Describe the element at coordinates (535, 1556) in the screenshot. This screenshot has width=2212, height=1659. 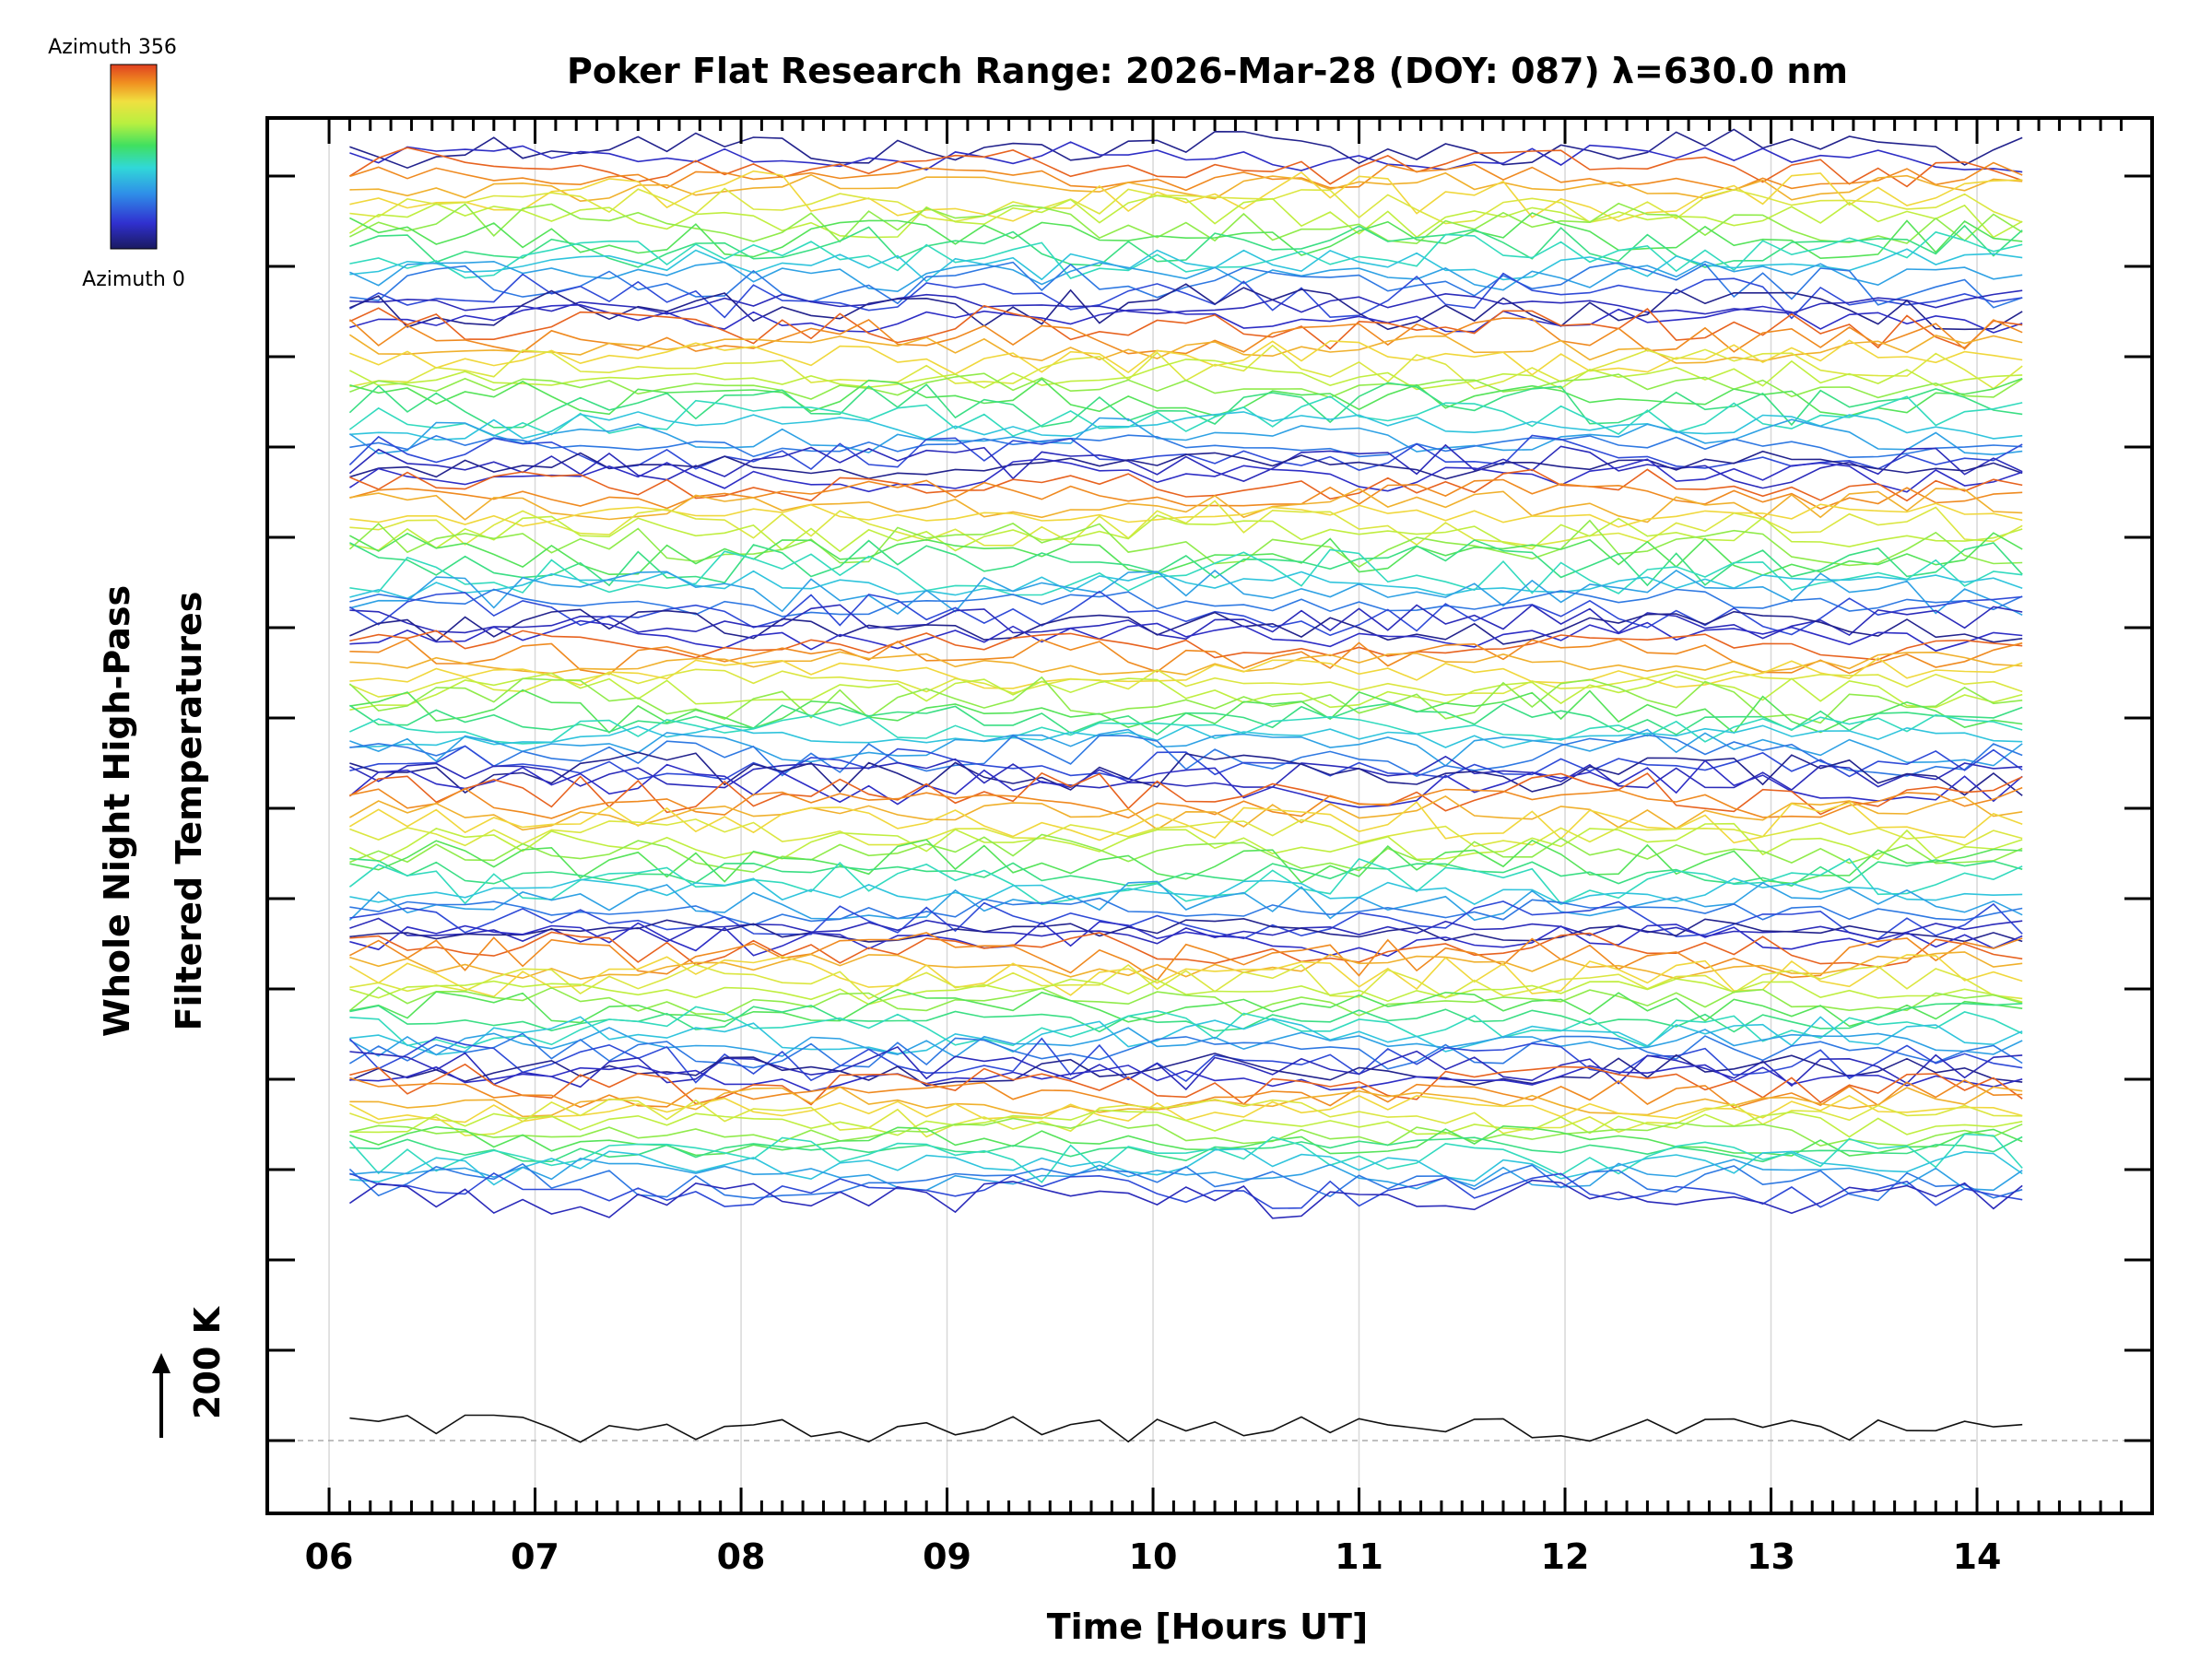
I see `x-tick-label: 07` at that location.